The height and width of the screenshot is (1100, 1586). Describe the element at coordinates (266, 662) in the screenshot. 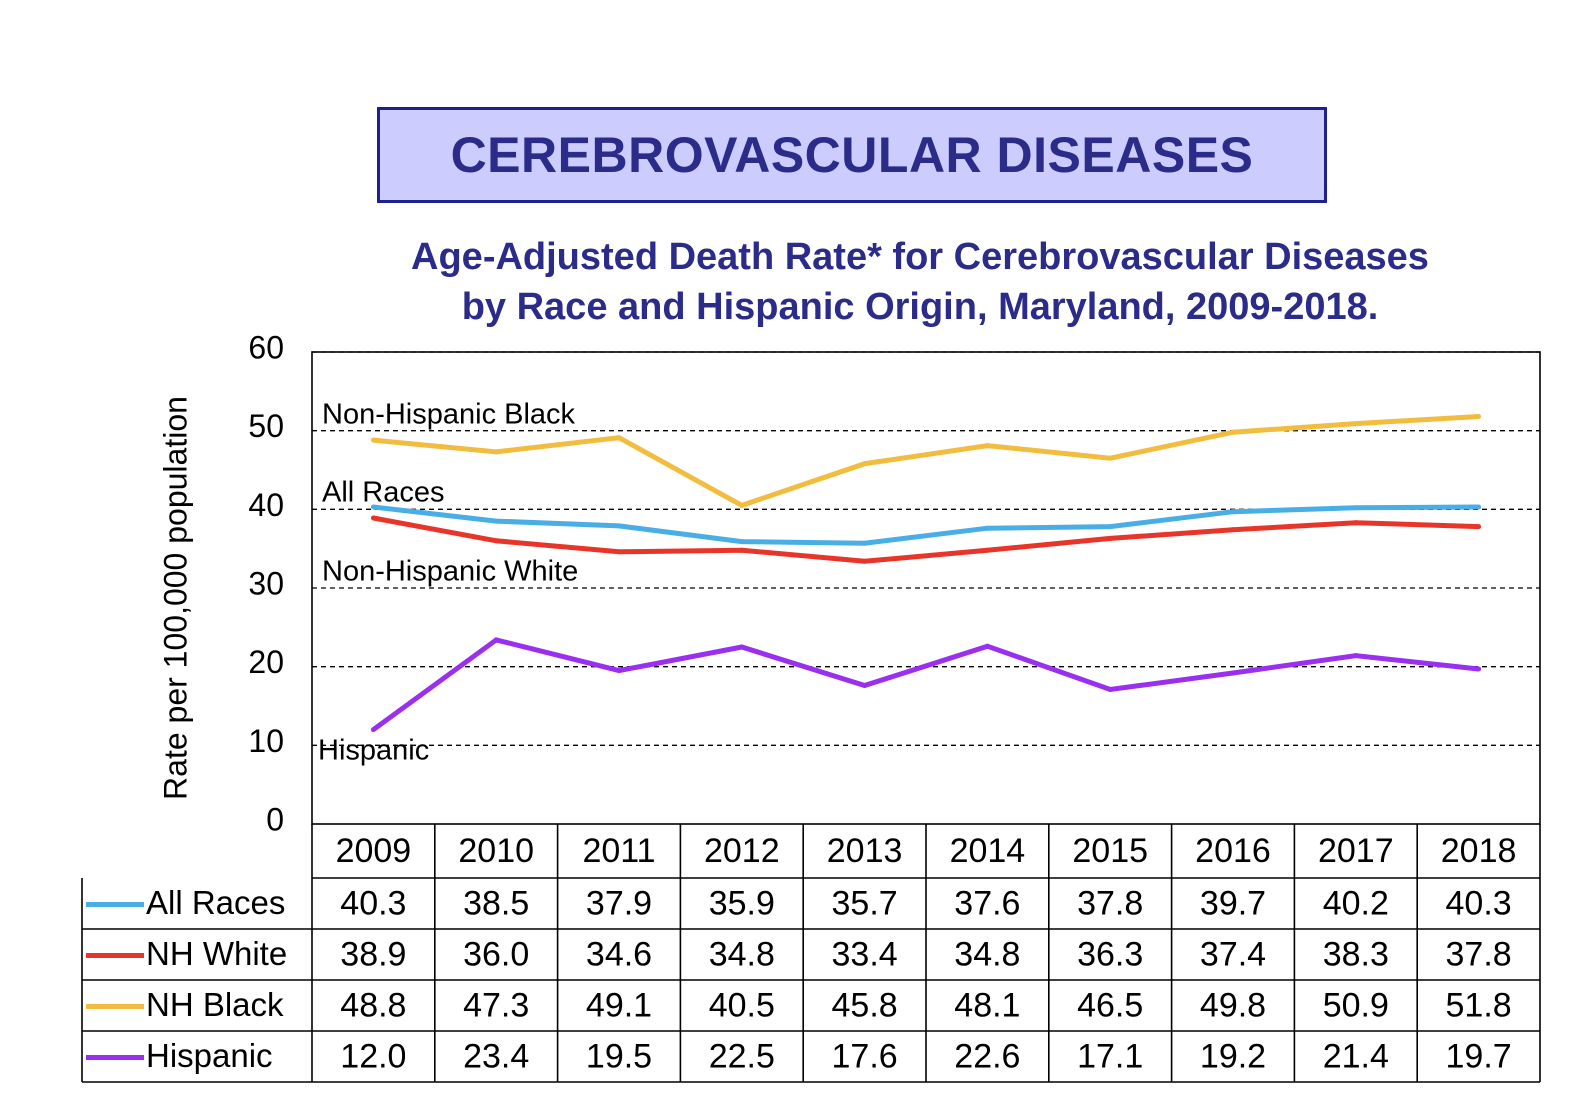

I see `y-tick-label-20: 20` at that location.